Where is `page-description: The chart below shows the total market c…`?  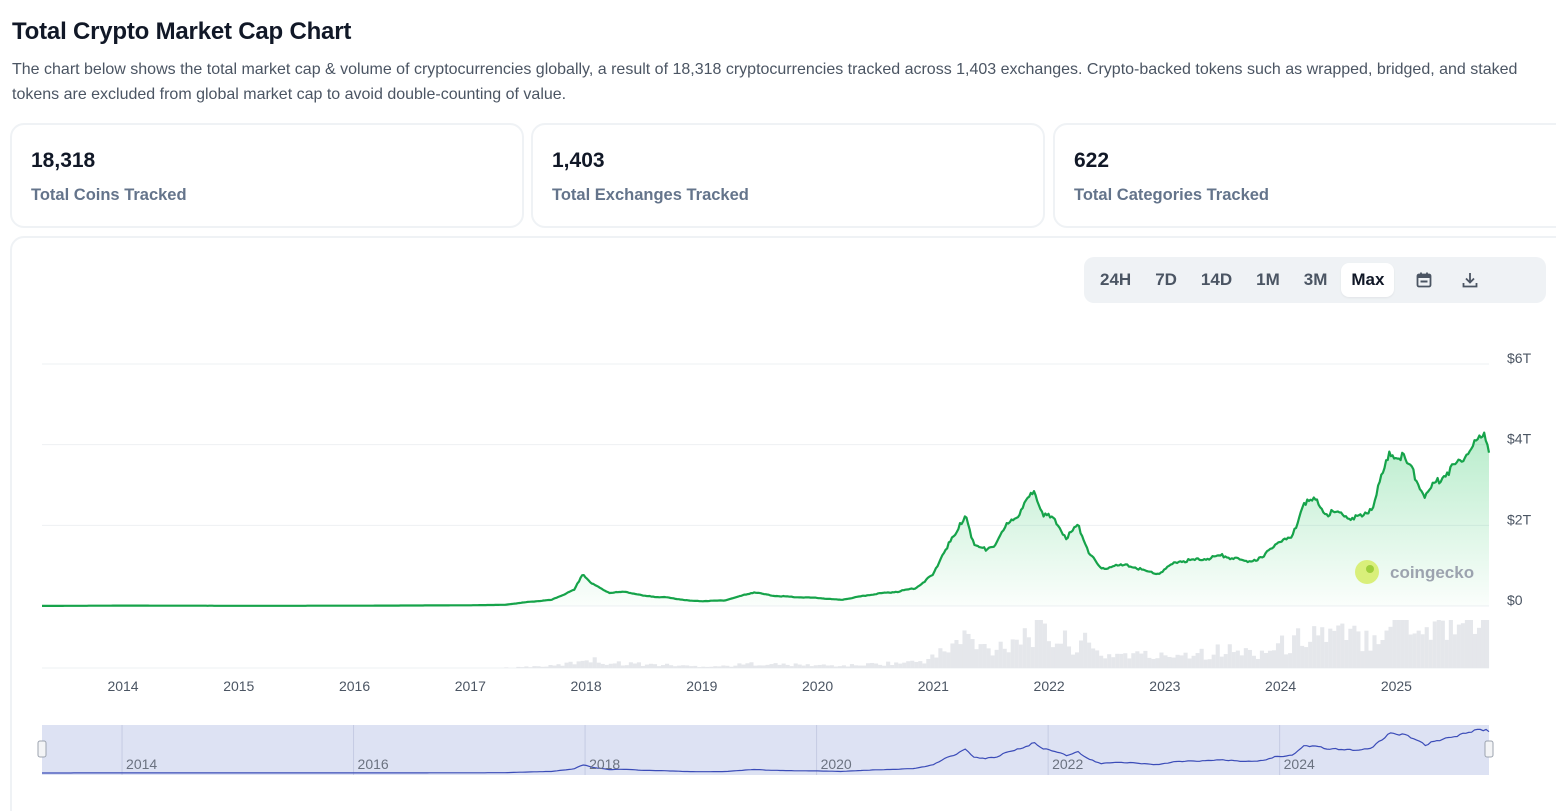
page-description: The chart below shows the total market c… is located at coordinates (765, 82).